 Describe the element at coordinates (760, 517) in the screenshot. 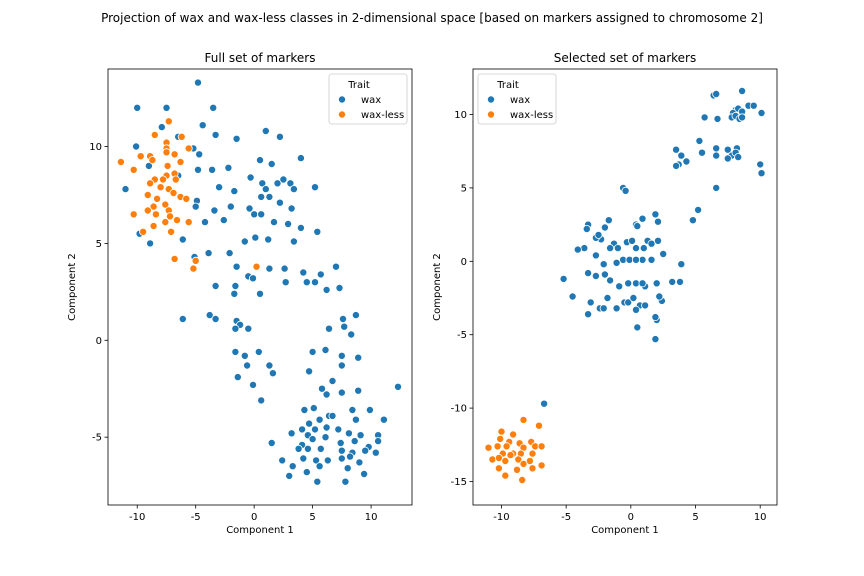

I see `x-tick-label: 10` at that location.